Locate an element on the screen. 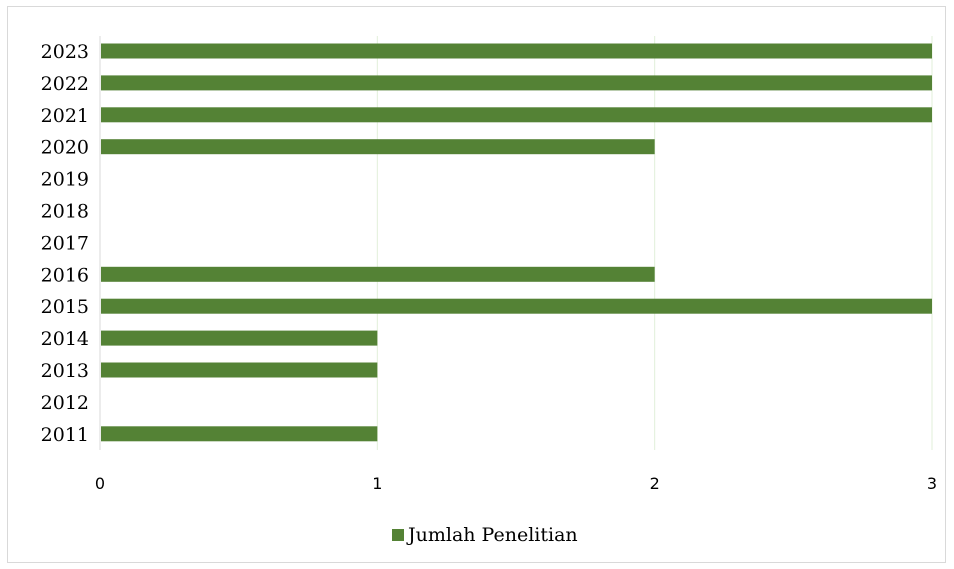  category-label: 2012 is located at coordinates (65, 403).